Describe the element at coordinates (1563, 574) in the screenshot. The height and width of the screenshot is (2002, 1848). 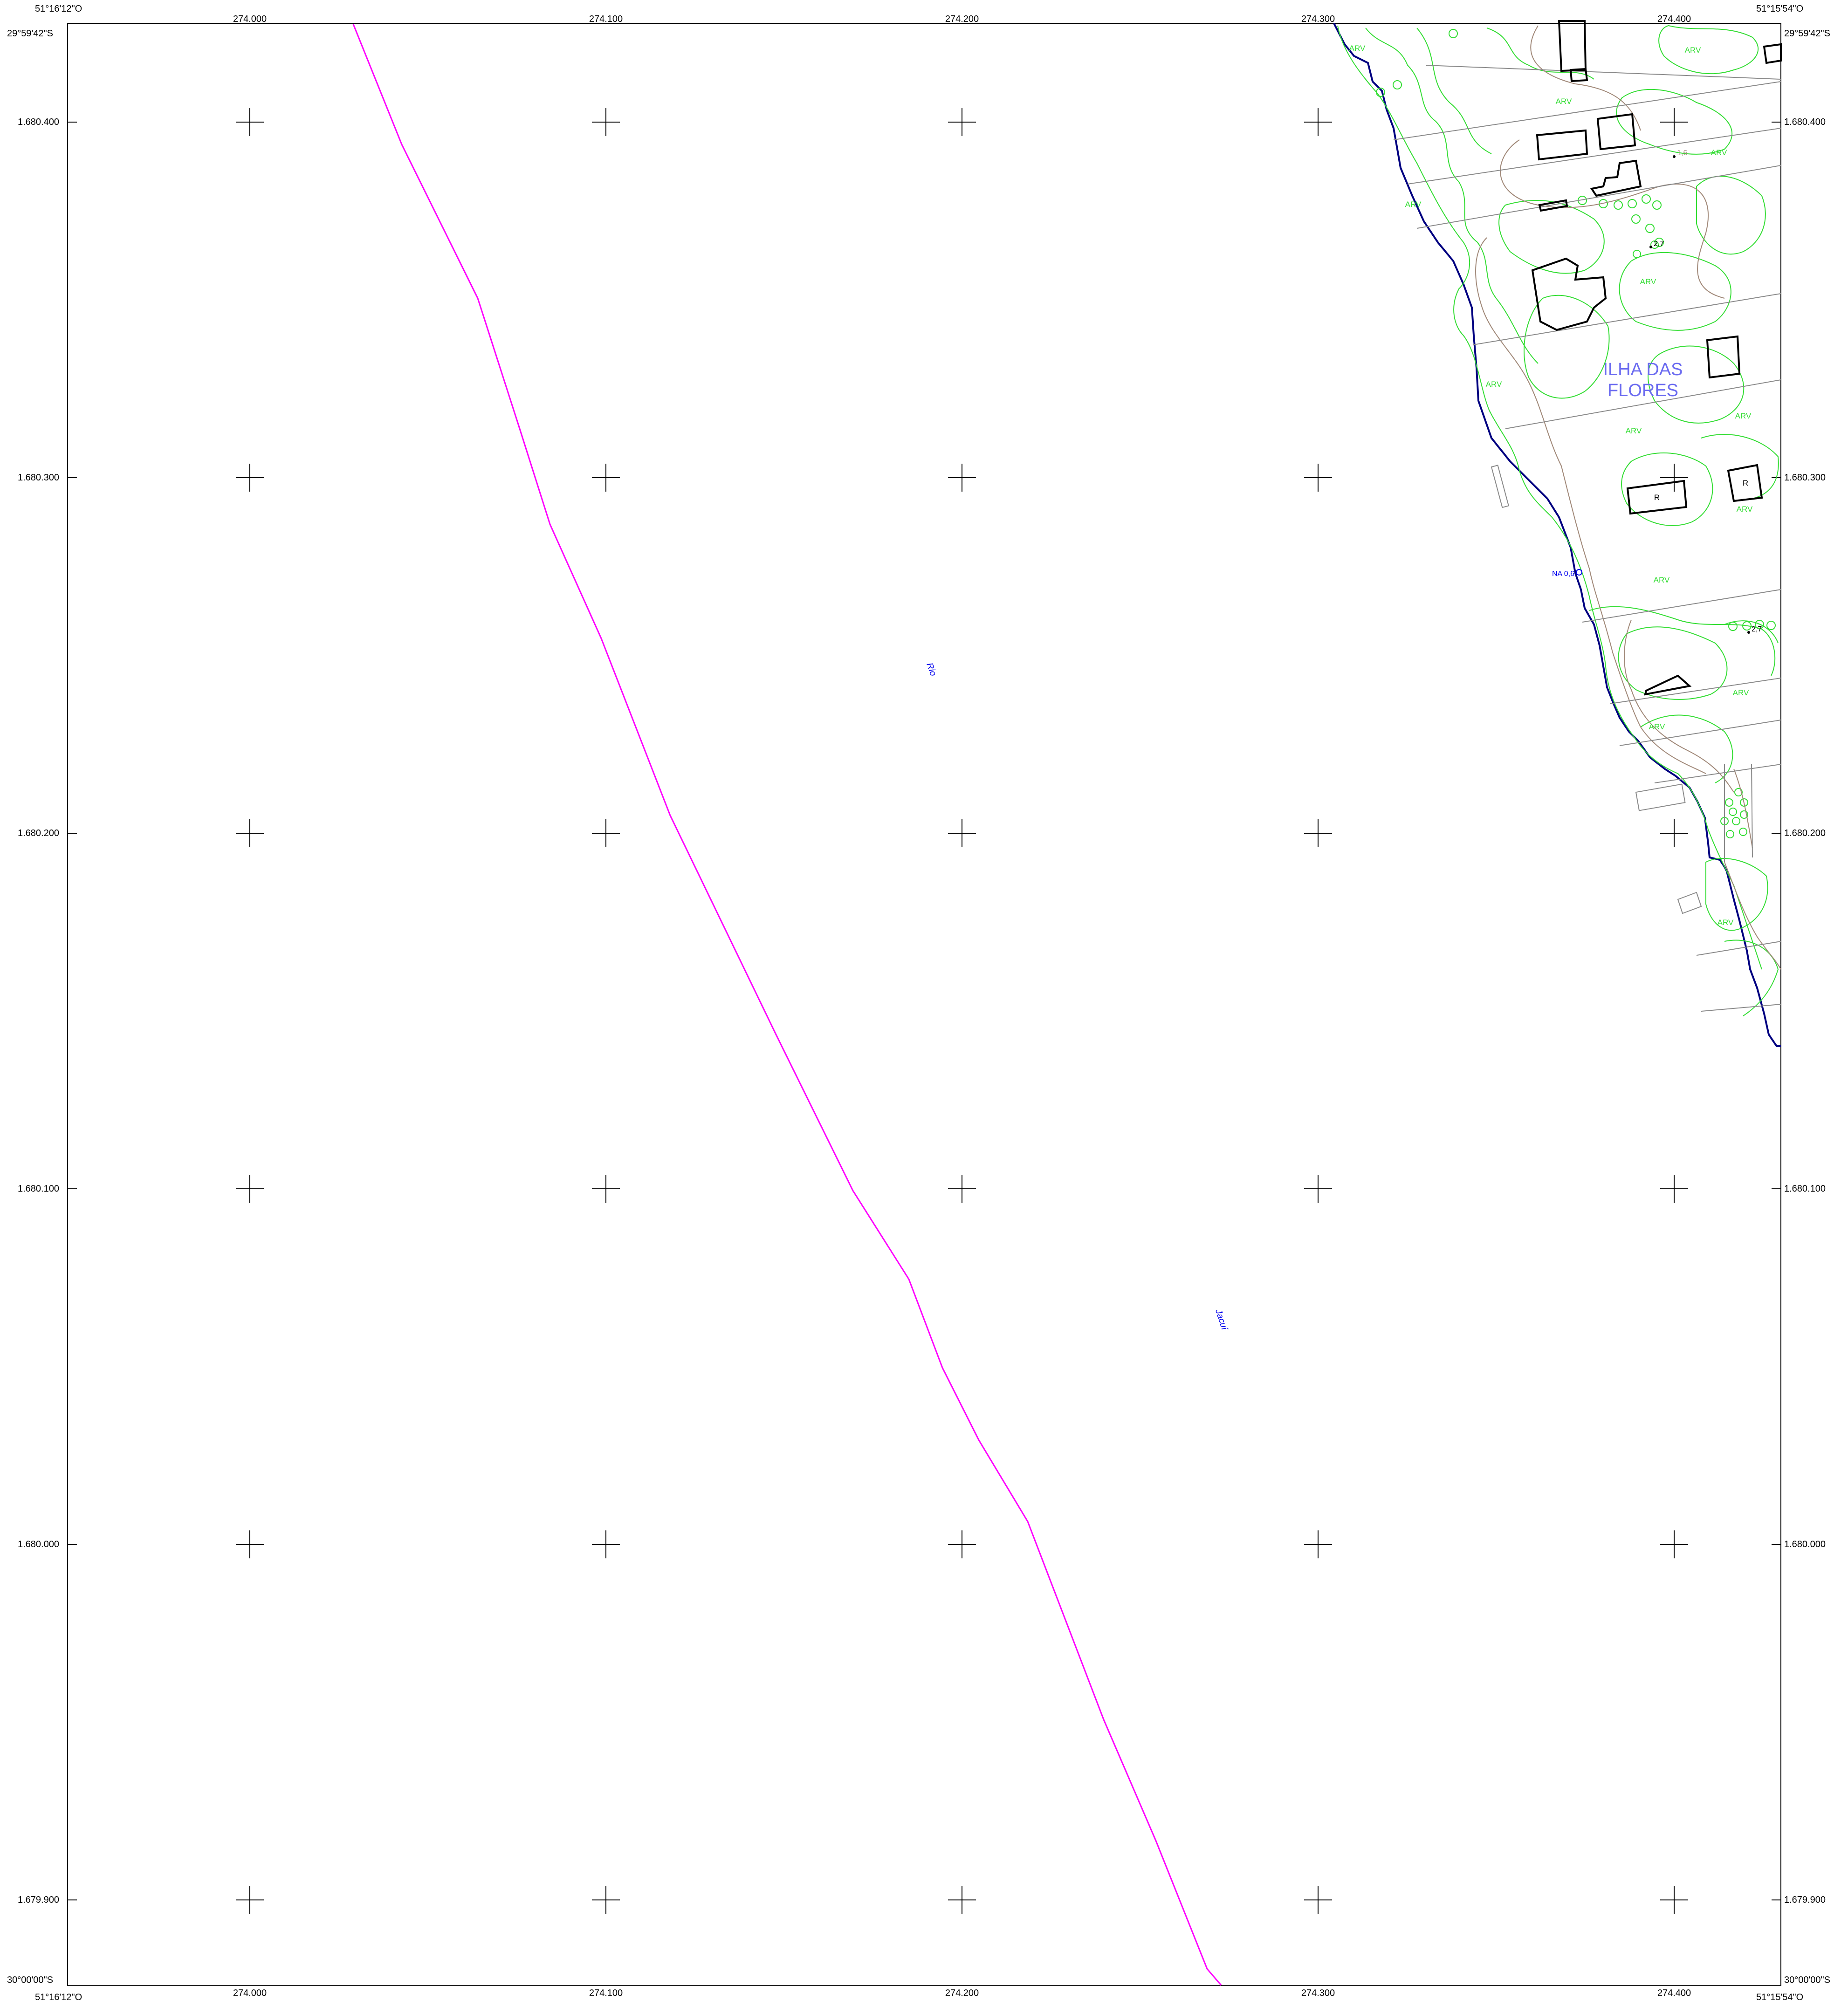
I see `water-level-label: NA 0,6` at that location.